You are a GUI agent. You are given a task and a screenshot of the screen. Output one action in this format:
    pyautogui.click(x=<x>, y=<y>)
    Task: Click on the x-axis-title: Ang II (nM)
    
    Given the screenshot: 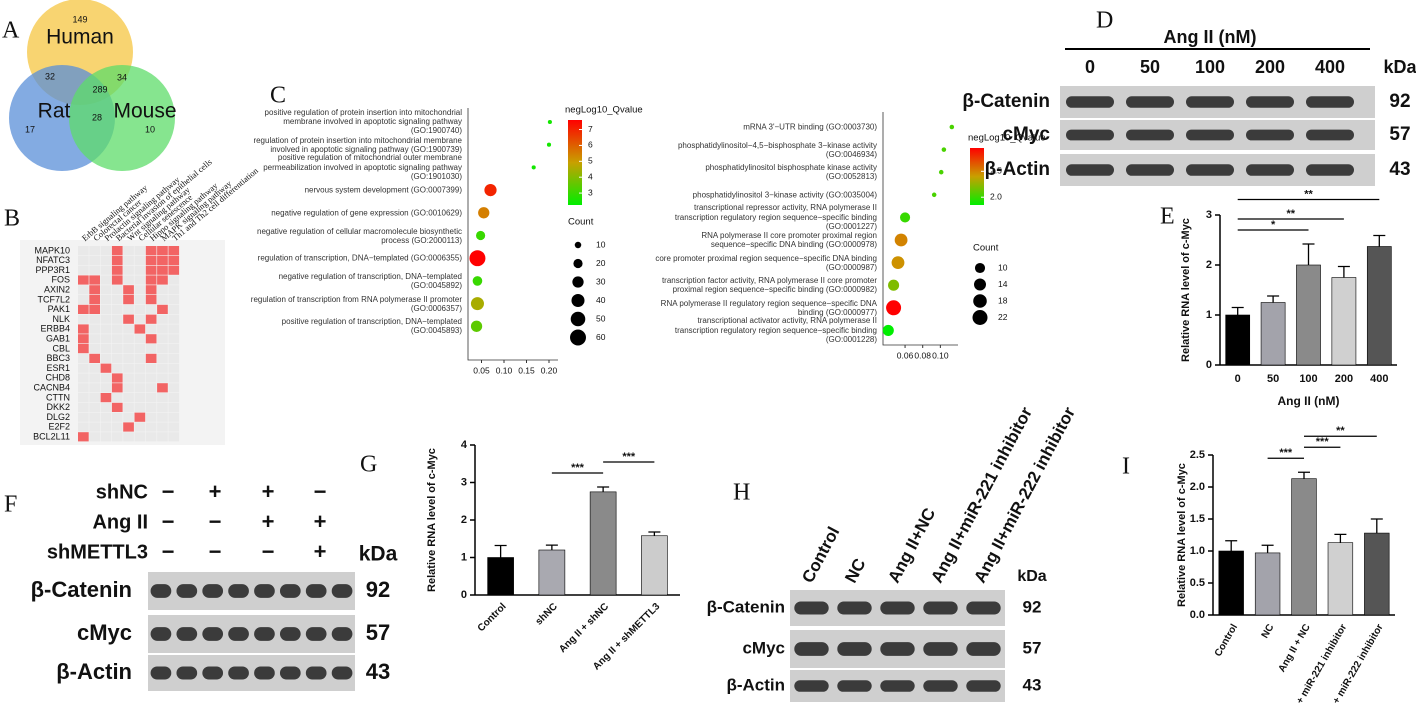 What is the action you would take?
    pyautogui.click(x=1309, y=401)
    